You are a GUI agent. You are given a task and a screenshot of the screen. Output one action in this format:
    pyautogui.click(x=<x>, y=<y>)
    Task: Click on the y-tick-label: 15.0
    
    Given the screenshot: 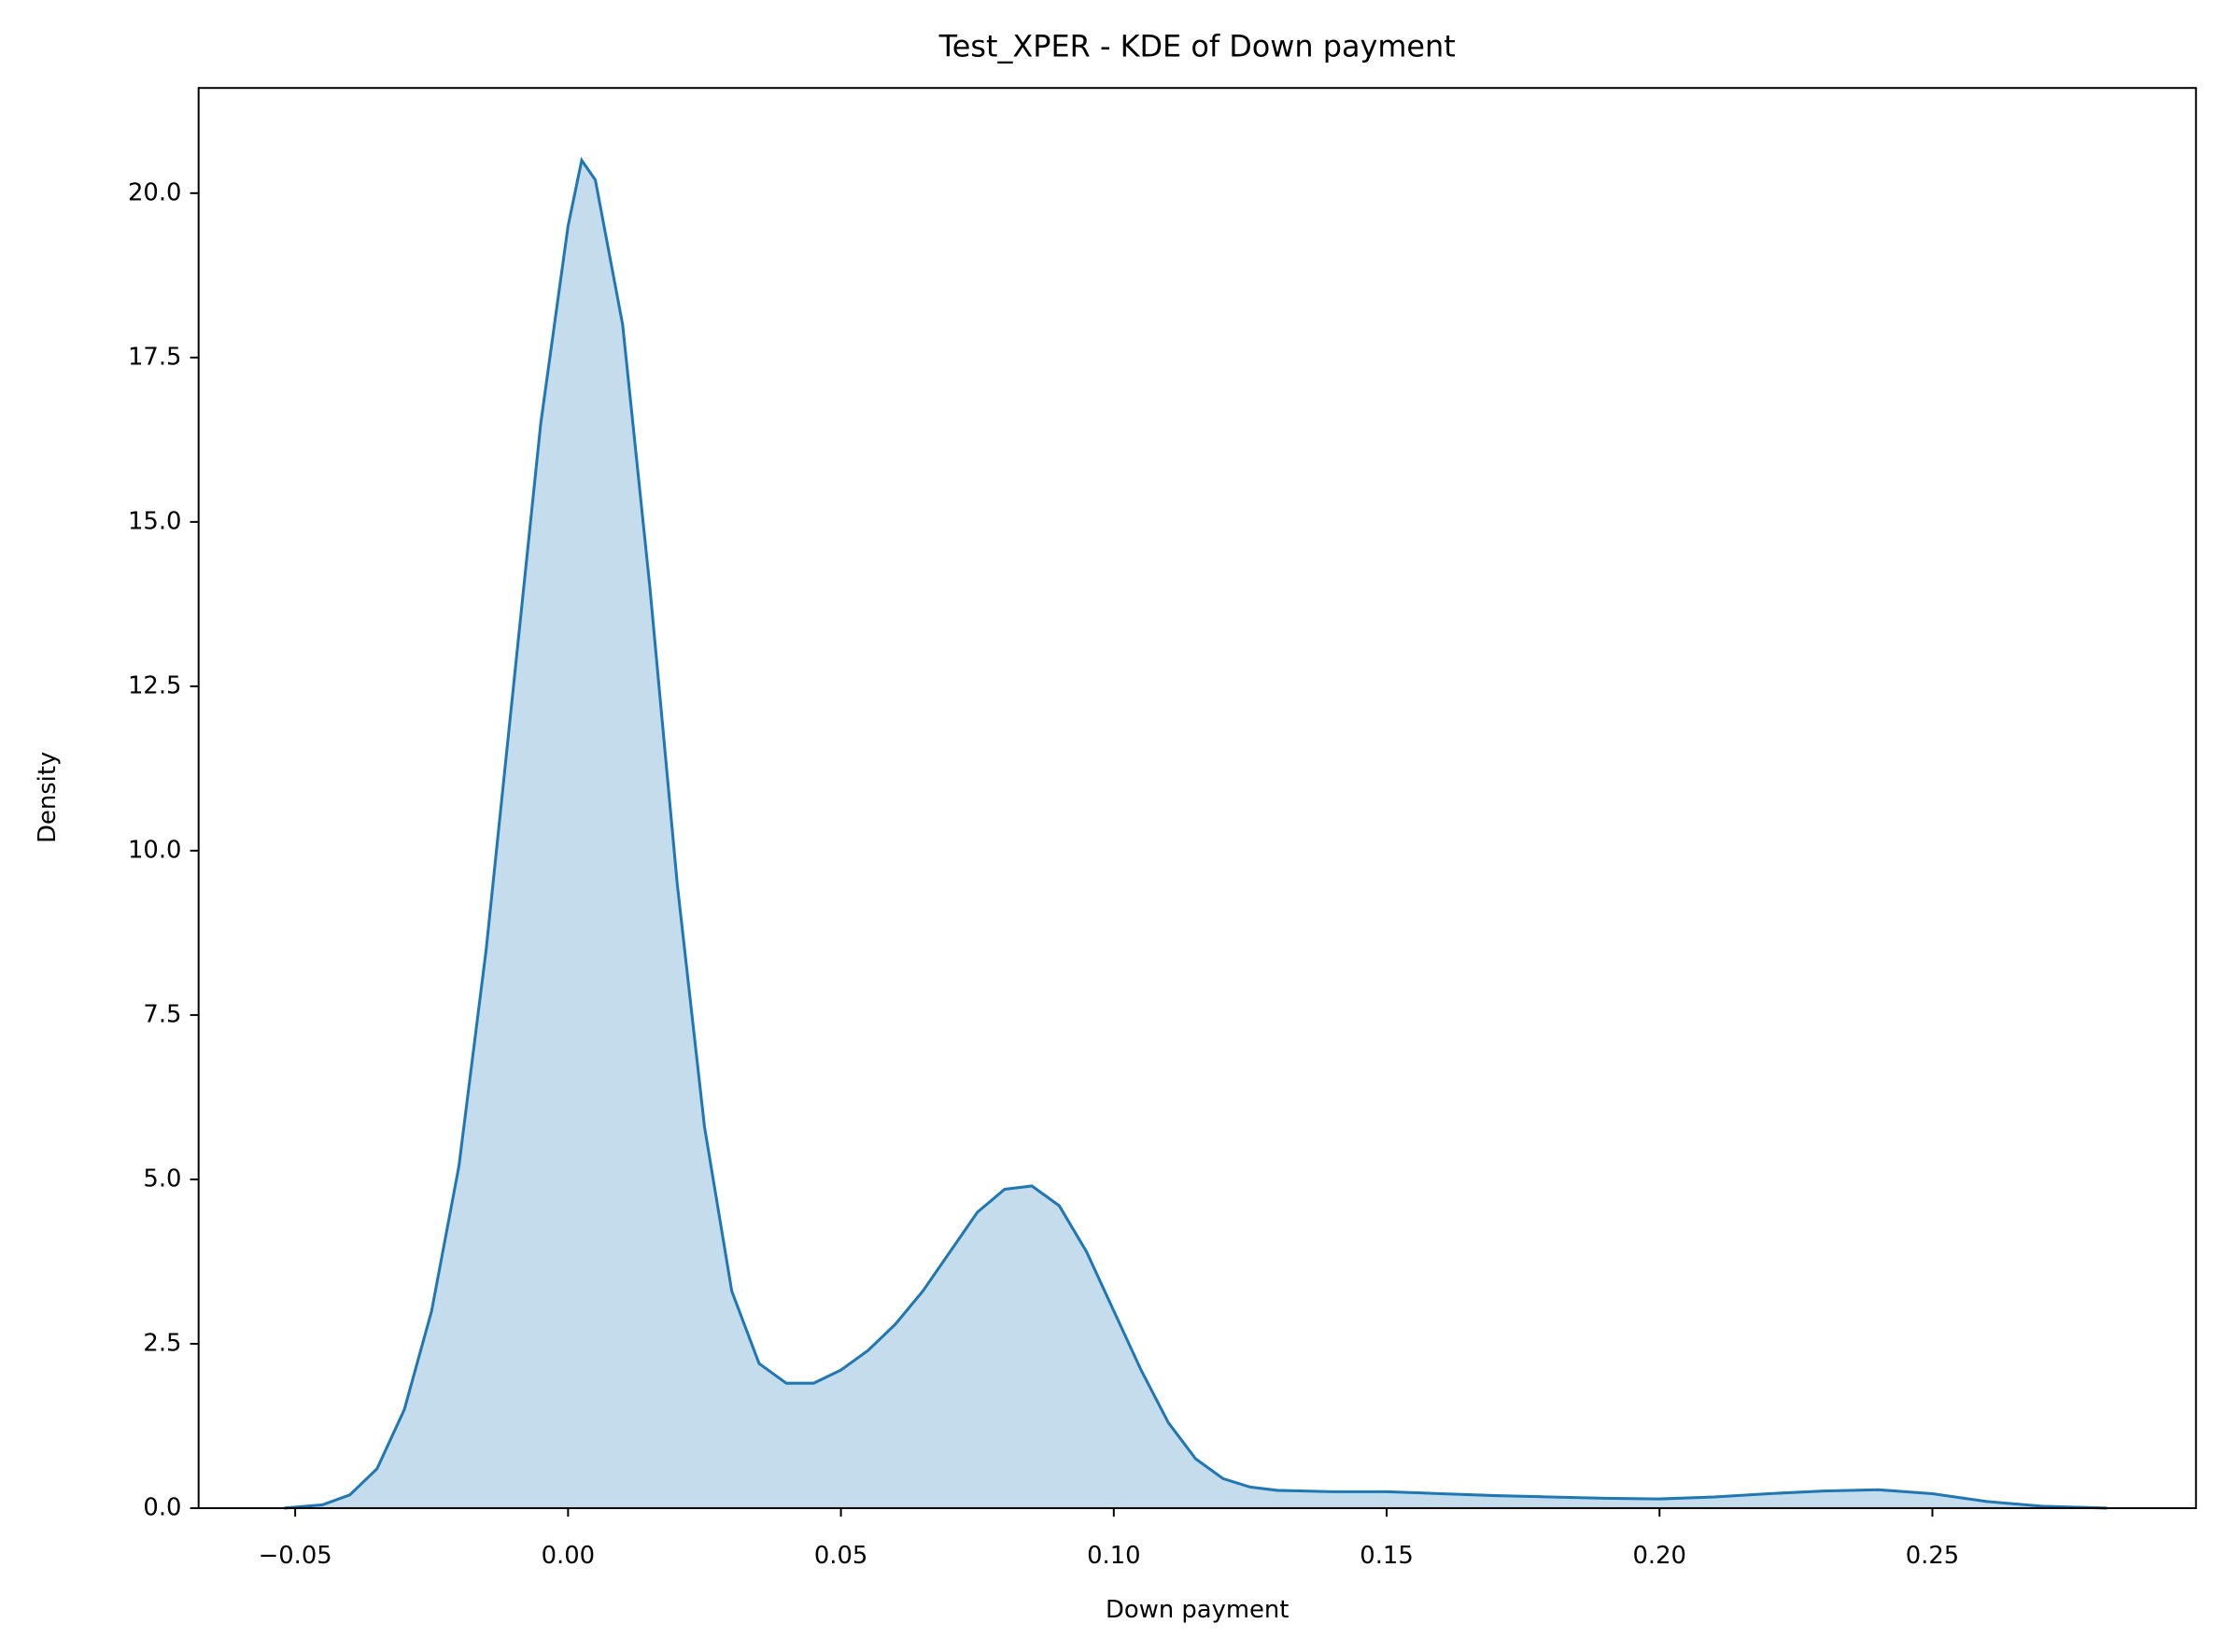 What is the action you would take?
    pyautogui.click(x=155, y=521)
    